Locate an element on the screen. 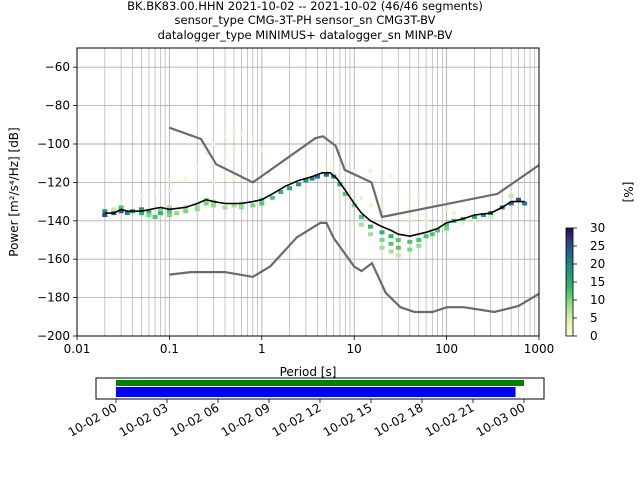 Image resolution: width=640 pixels, height=480 pixels. y-tick-label: −120 is located at coordinates (53, 182).